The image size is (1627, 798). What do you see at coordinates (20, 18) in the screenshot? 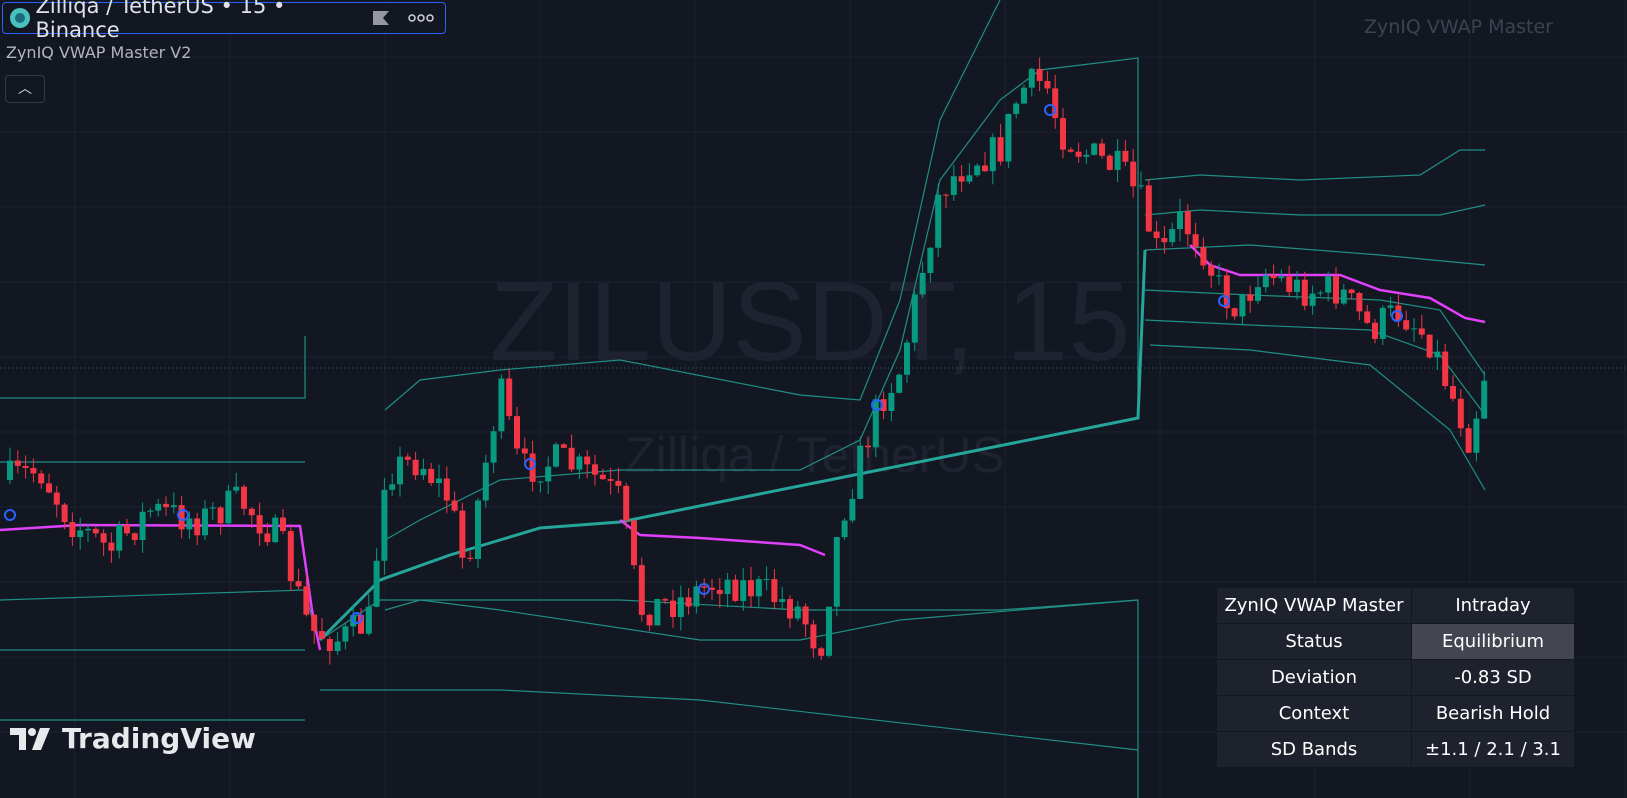
I see `symbol-icon` at bounding box center [20, 18].